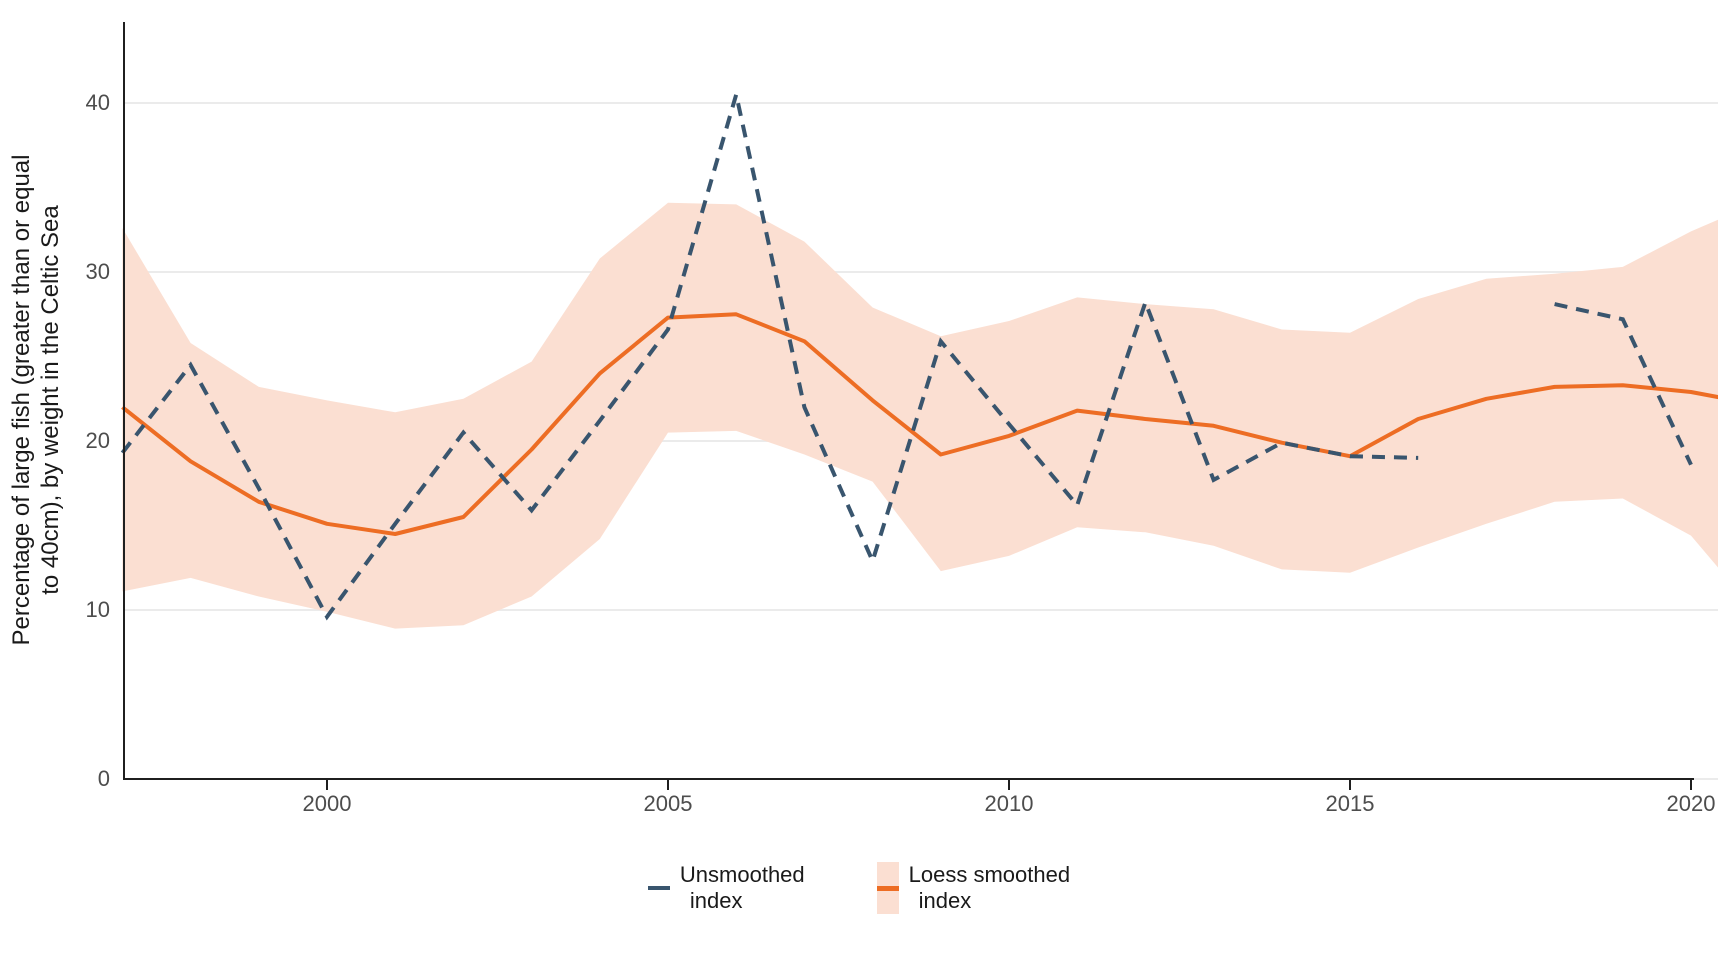  What do you see at coordinates (989, 874) in the screenshot?
I see `legend-label-line1: Loess smoothed` at bounding box center [989, 874].